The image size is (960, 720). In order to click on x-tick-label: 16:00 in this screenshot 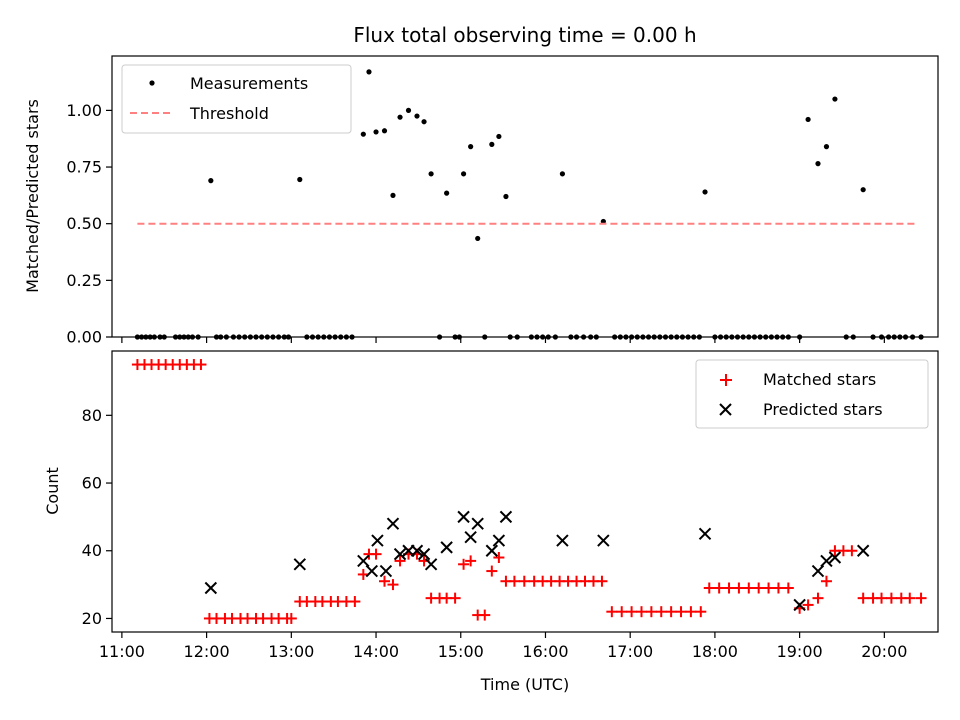, I will do `click(545, 651)`.